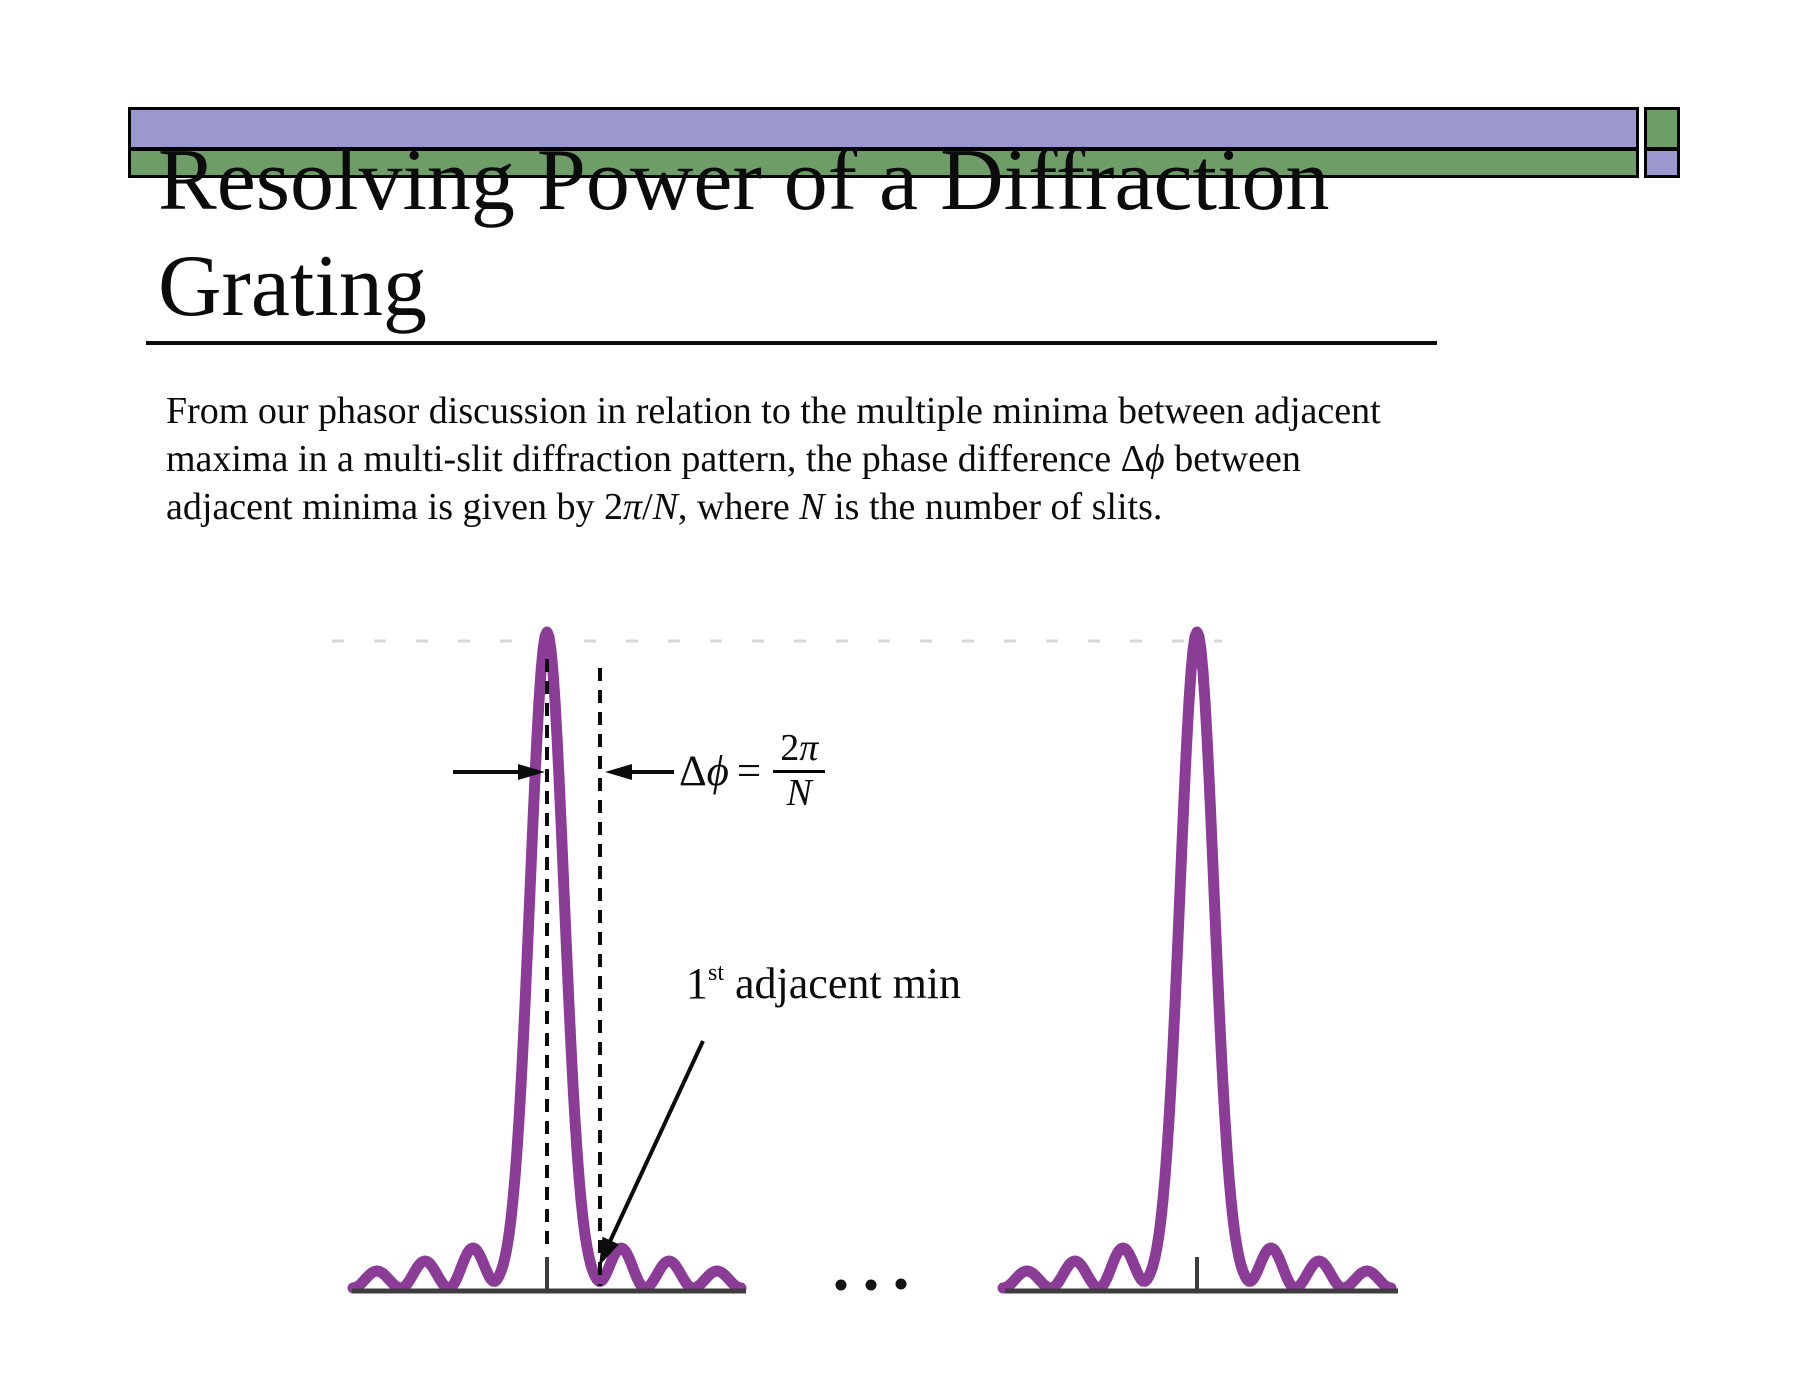 This screenshot has width=1793, height=1386. I want to click on title-underline, so click(791, 343).